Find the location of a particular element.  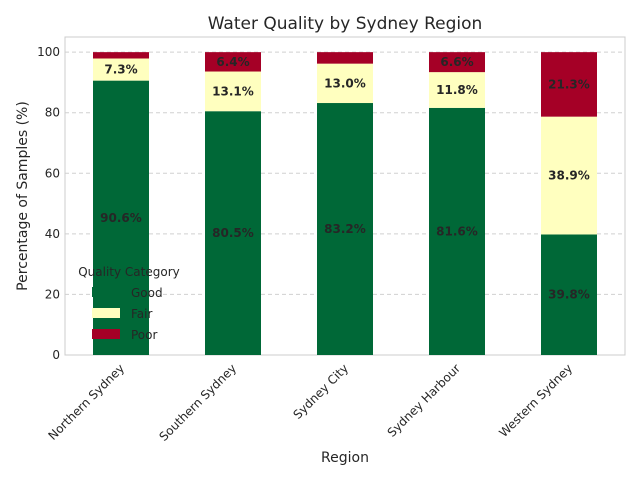

x-tick-label: Sydney Harbour is located at coordinates (424, 400).